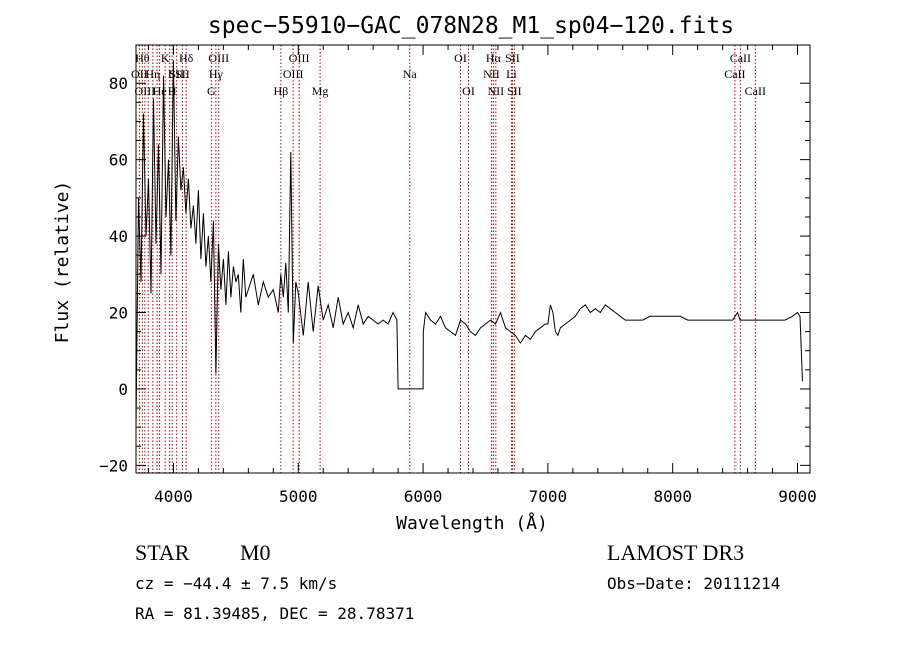 This screenshot has width=900, height=649. What do you see at coordinates (118, 236) in the screenshot?
I see `y-tick-label: 40` at bounding box center [118, 236].